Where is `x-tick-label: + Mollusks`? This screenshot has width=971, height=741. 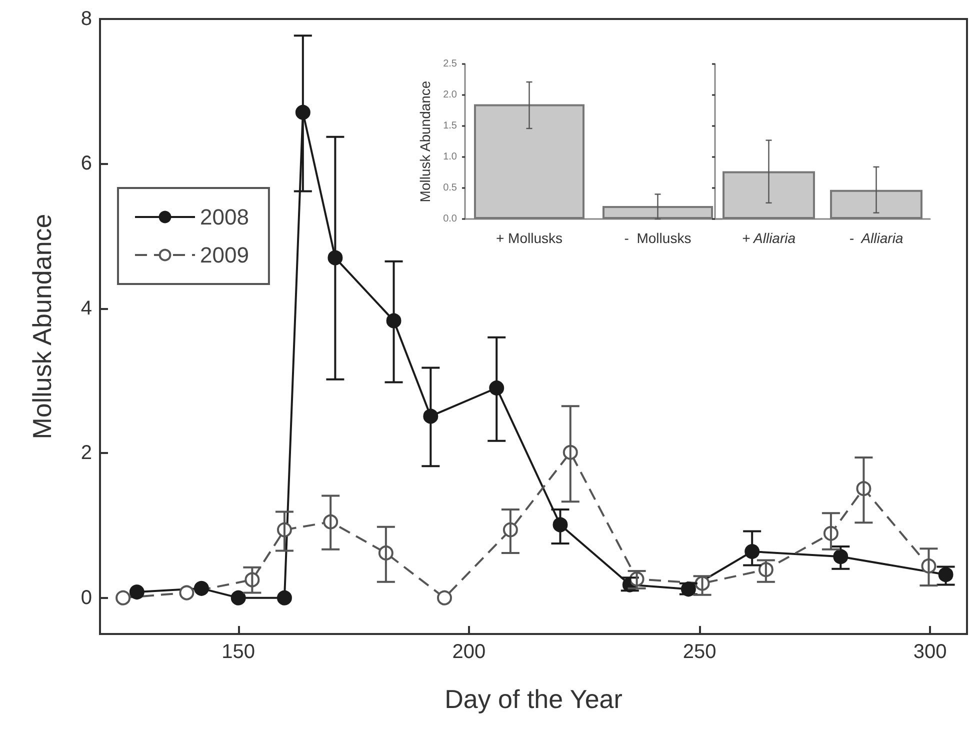 x-tick-label: + Mollusks is located at coordinates (529, 238).